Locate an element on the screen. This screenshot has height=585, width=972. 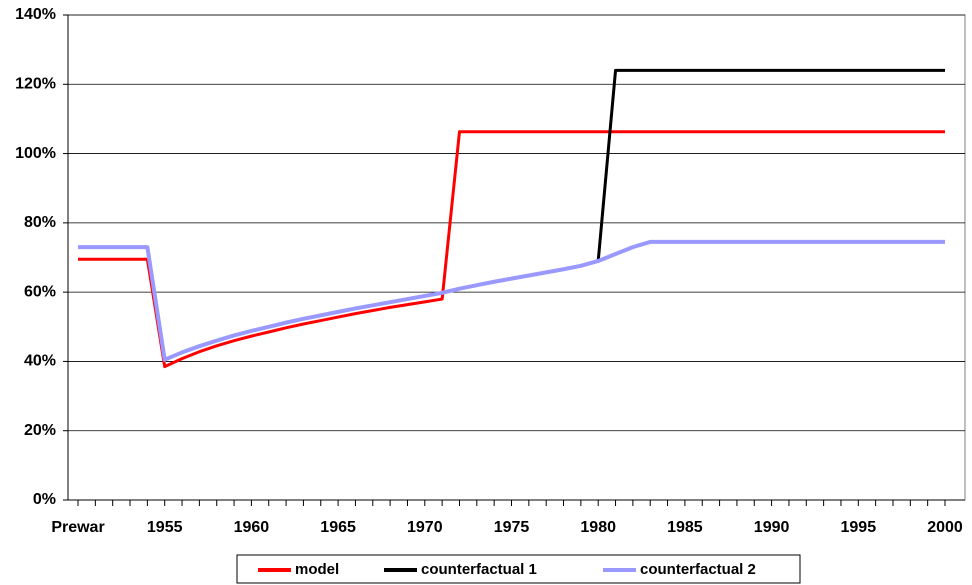
legend-label: model is located at coordinates (317, 569).